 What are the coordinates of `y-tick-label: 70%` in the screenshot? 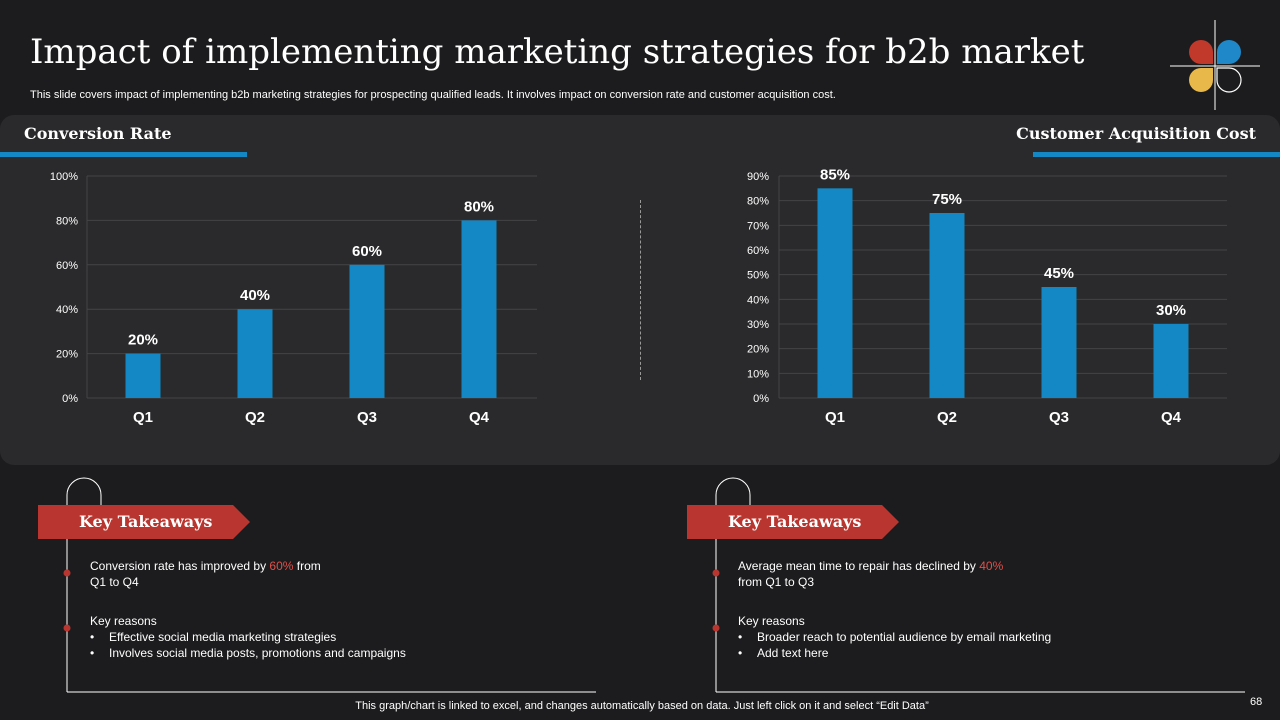 It's located at (758, 226).